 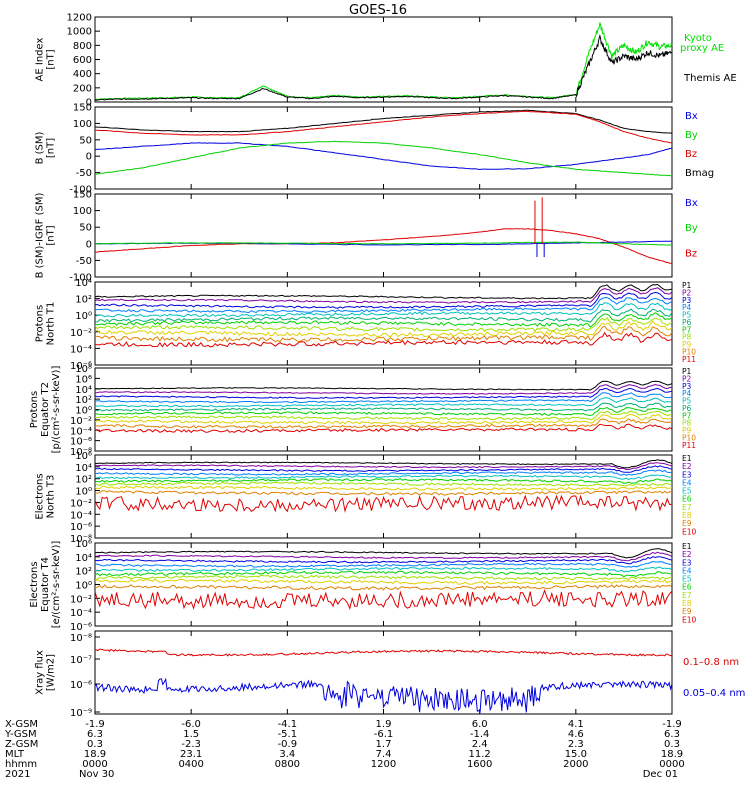 What do you see at coordinates (383, 488) in the screenshot?
I see `series-e8` at bounding box center [383, 488].